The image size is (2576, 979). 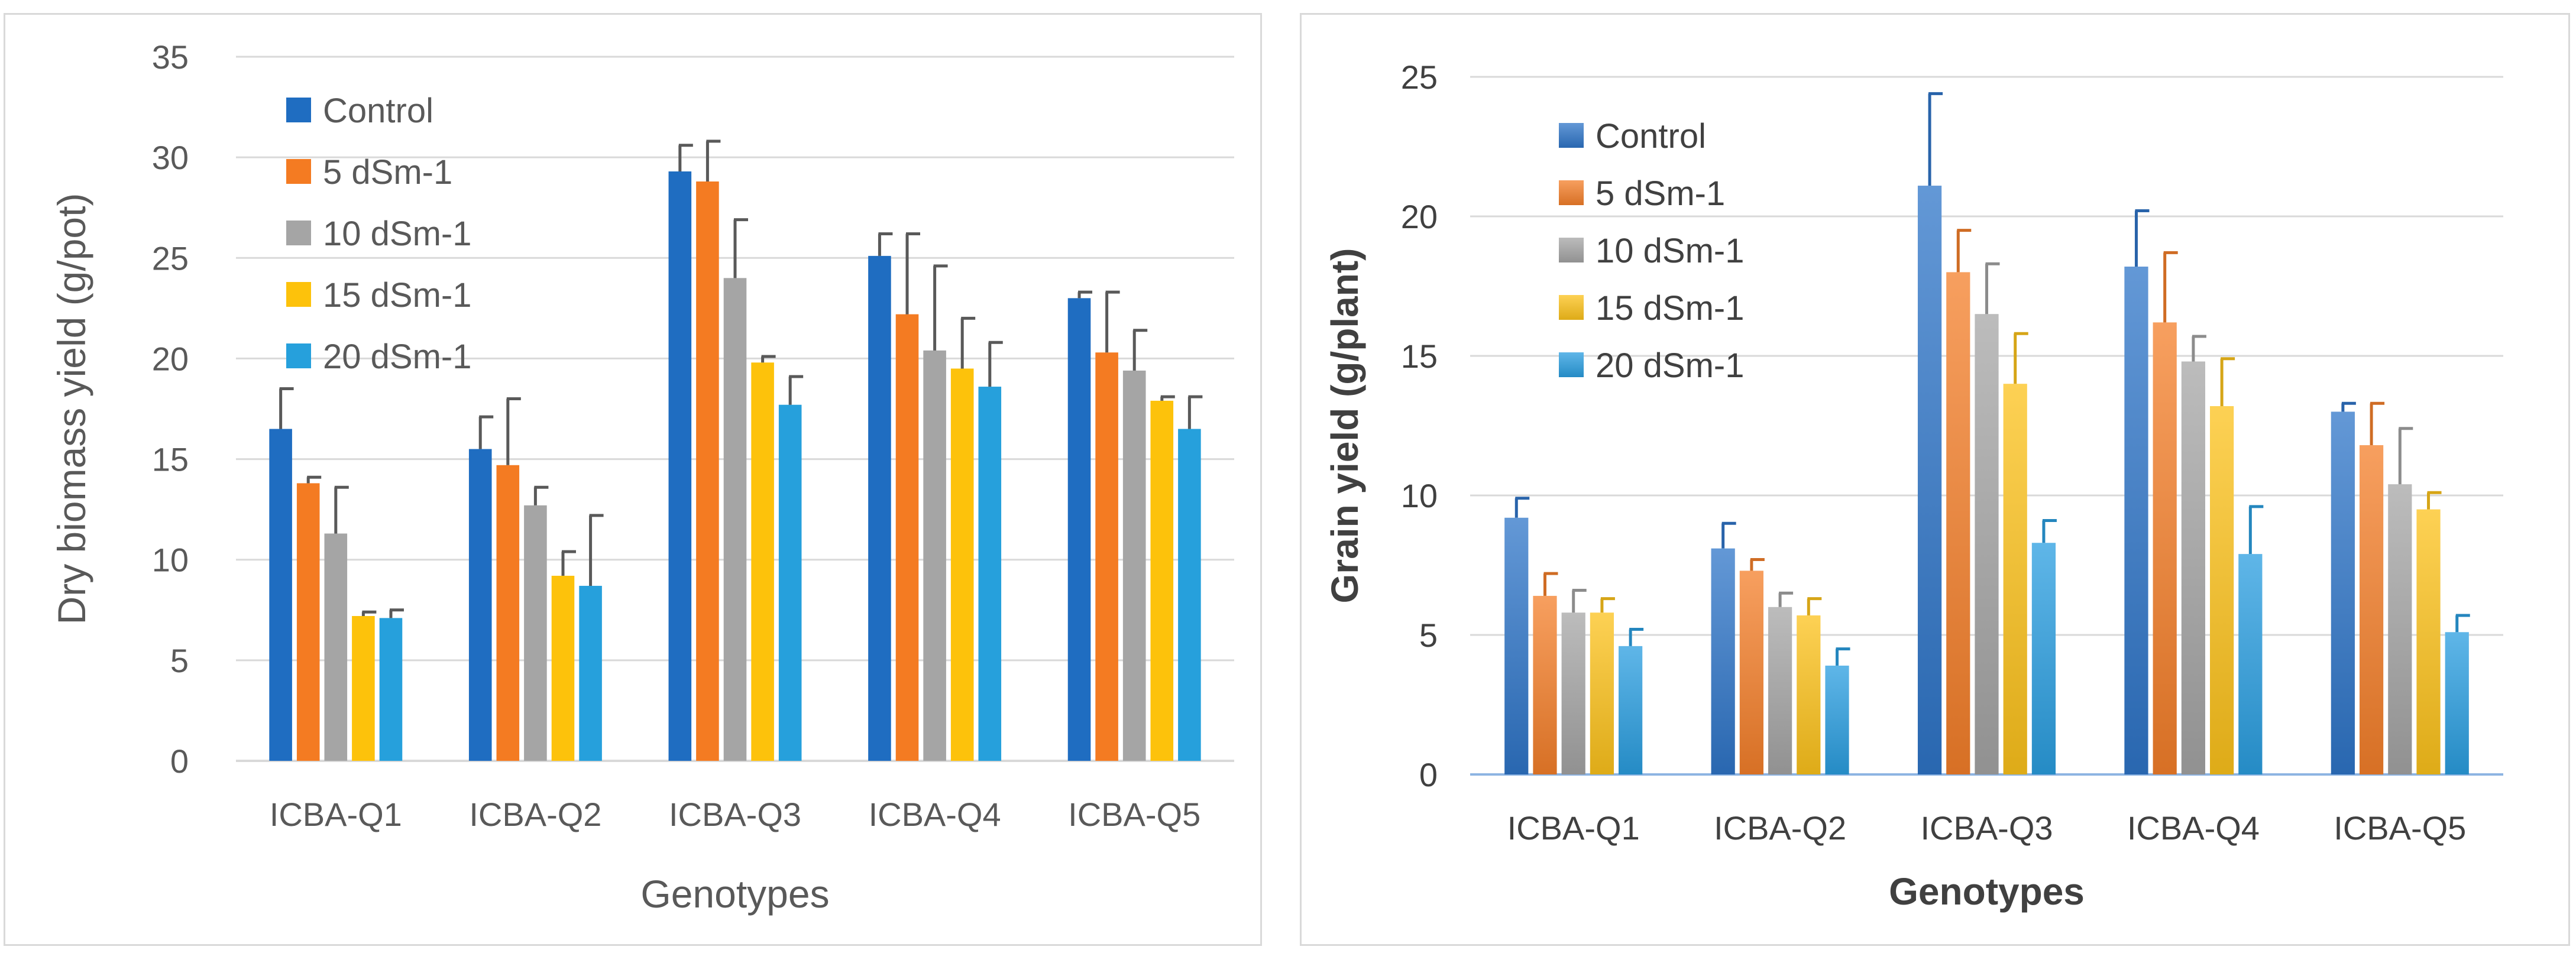 I want to click on y-axis-title: Dry biomass yield (g/pot), so click(x=72, y=409).